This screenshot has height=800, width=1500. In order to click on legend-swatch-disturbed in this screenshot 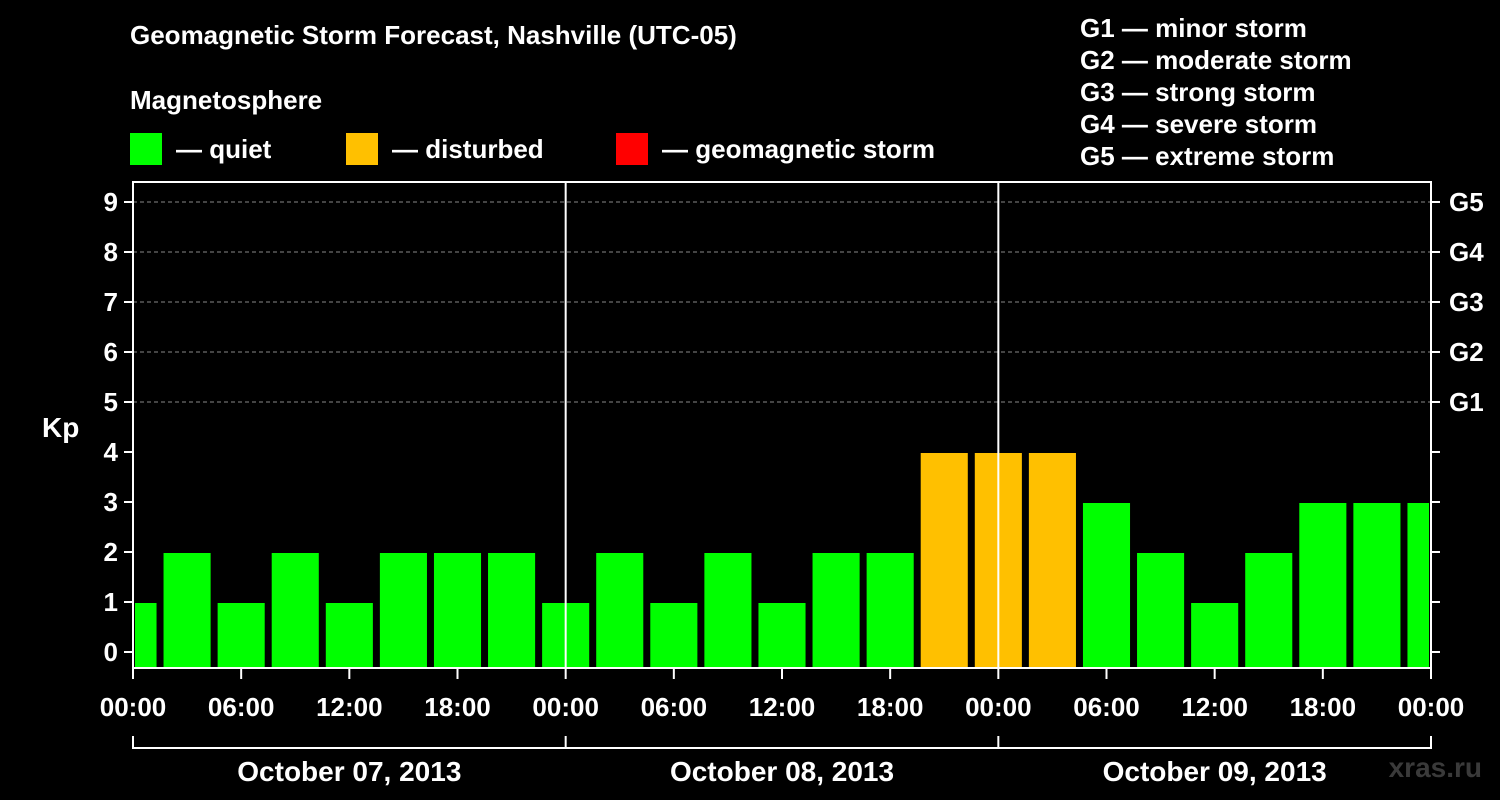, I will do `click(362, 149)`.